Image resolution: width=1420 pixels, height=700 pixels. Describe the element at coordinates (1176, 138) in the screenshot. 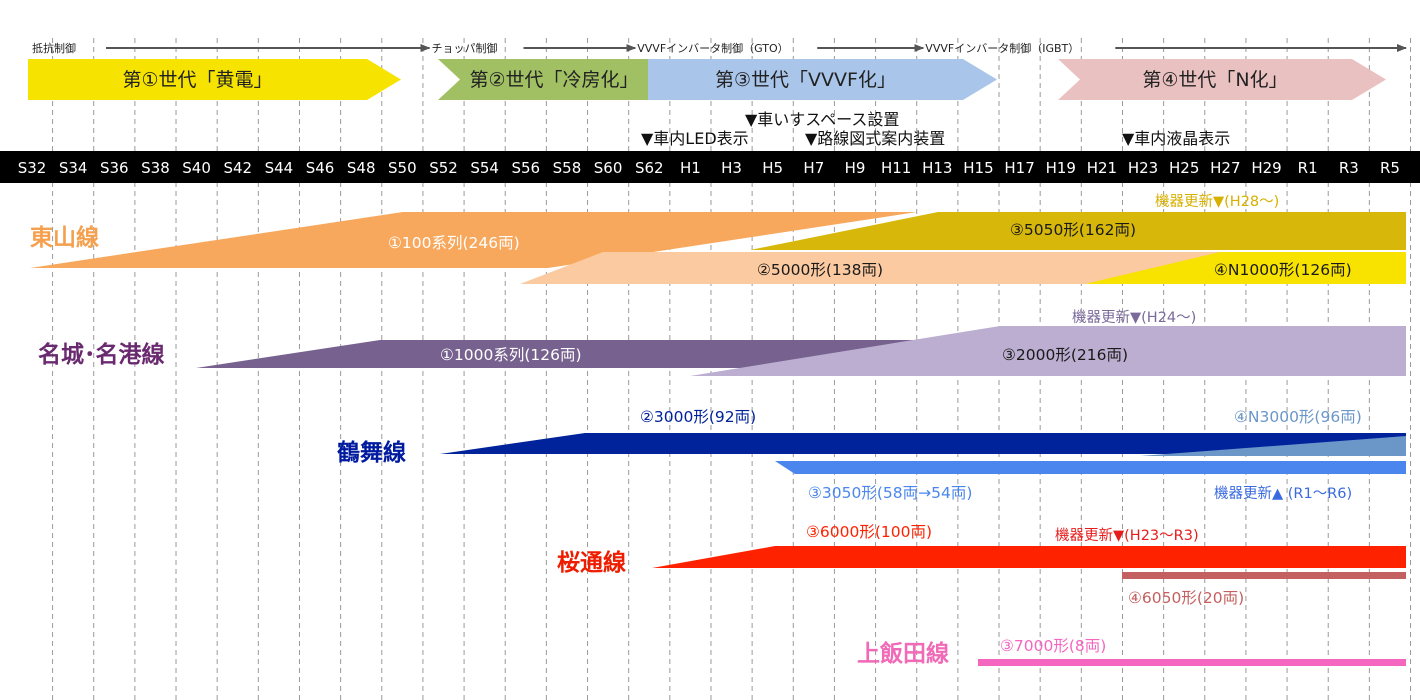

I see `event-label-3: ▼車内液晶表示` at that location.